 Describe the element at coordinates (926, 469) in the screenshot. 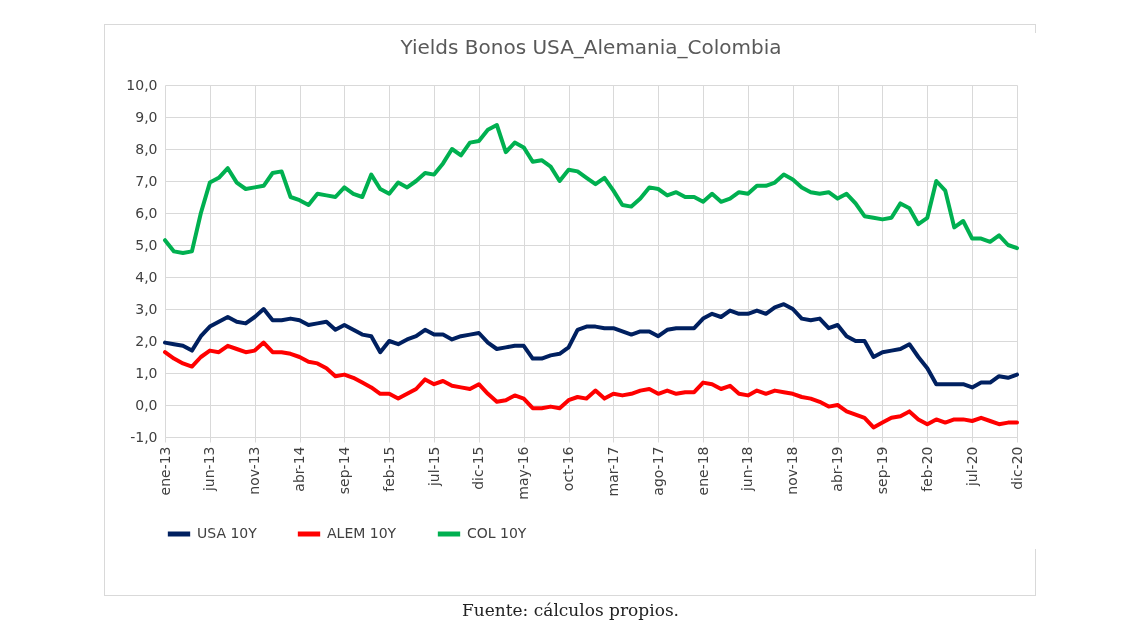

I see `x-tick-label: feb-20` at that location.